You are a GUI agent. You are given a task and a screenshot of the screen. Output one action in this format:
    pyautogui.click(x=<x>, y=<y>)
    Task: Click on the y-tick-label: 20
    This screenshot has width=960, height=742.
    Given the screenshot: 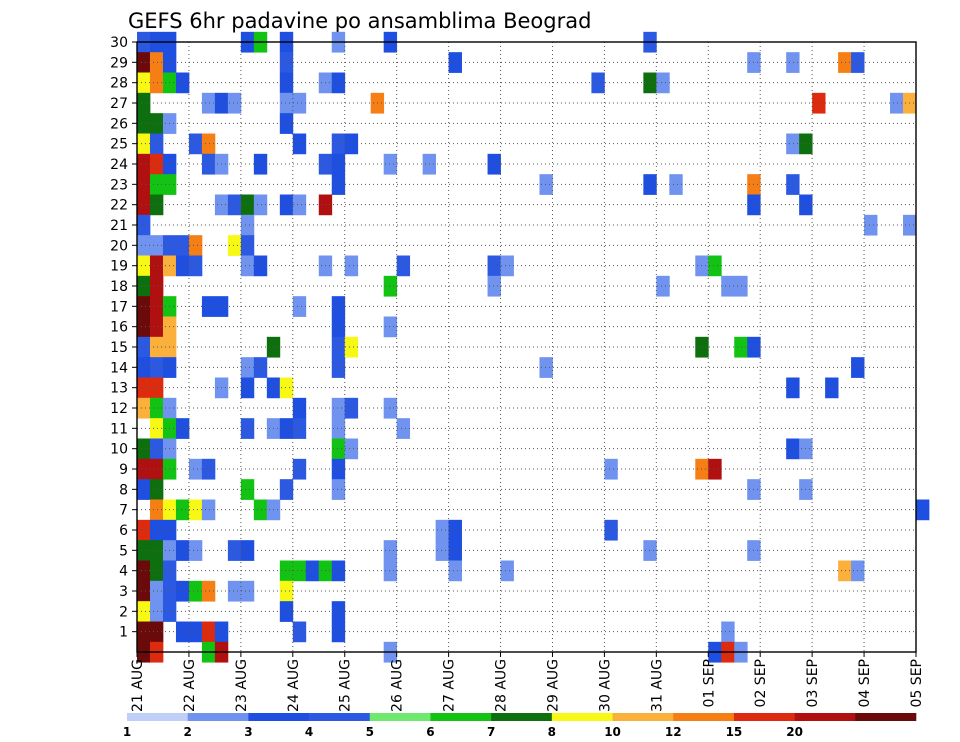 What is the action you would take?
    pyautogui.click(x=119, y=246)
    